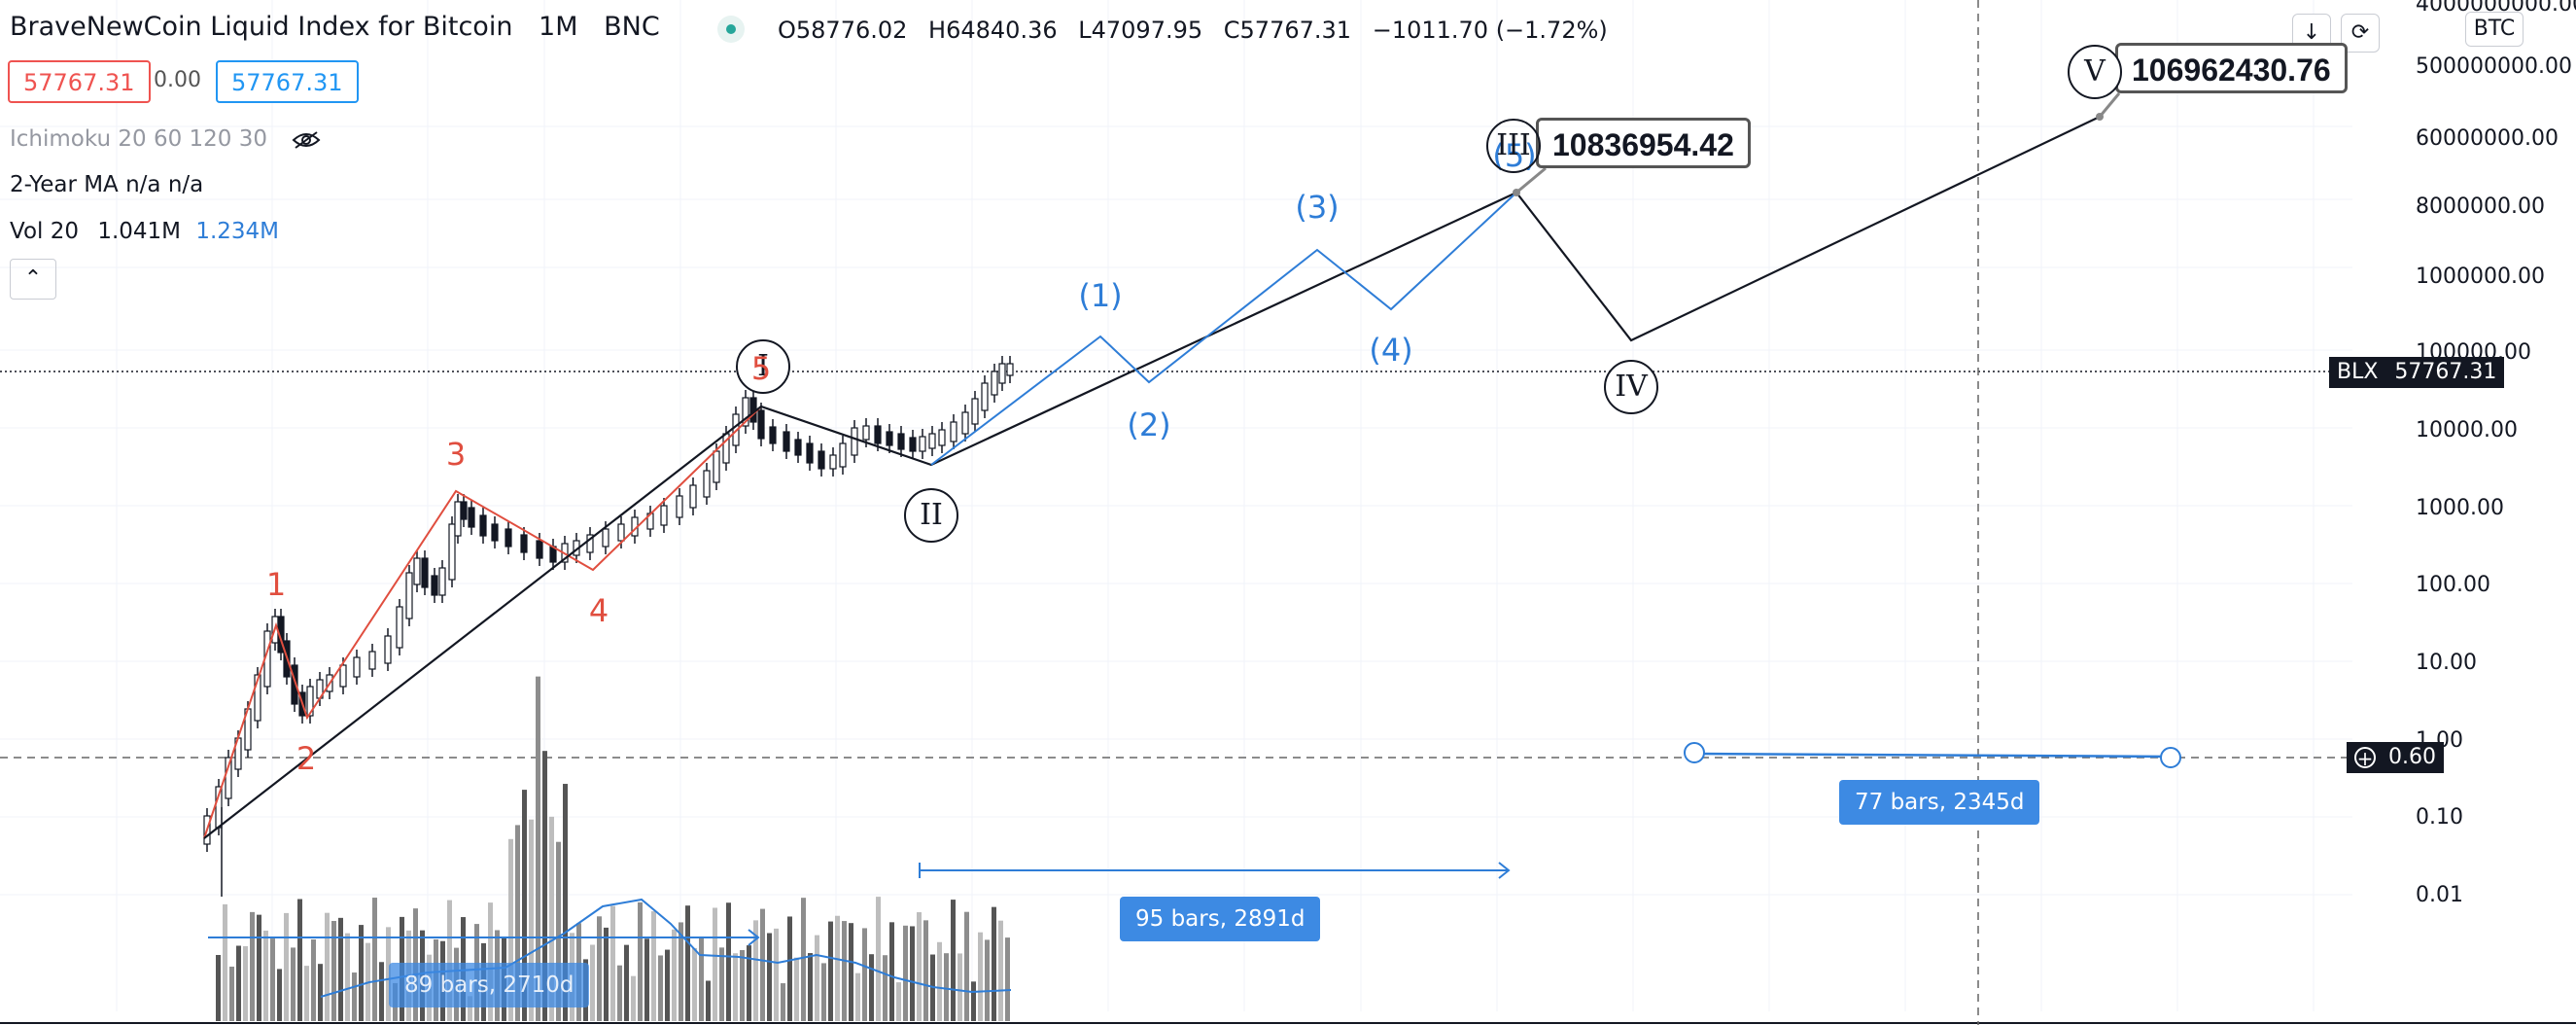 Image resolution: width=2576 pixels, height=1025 pixels. Describe the element at coordinates (2095, 72) in the screenshot. I see `wave-circle-v: V` at that location.